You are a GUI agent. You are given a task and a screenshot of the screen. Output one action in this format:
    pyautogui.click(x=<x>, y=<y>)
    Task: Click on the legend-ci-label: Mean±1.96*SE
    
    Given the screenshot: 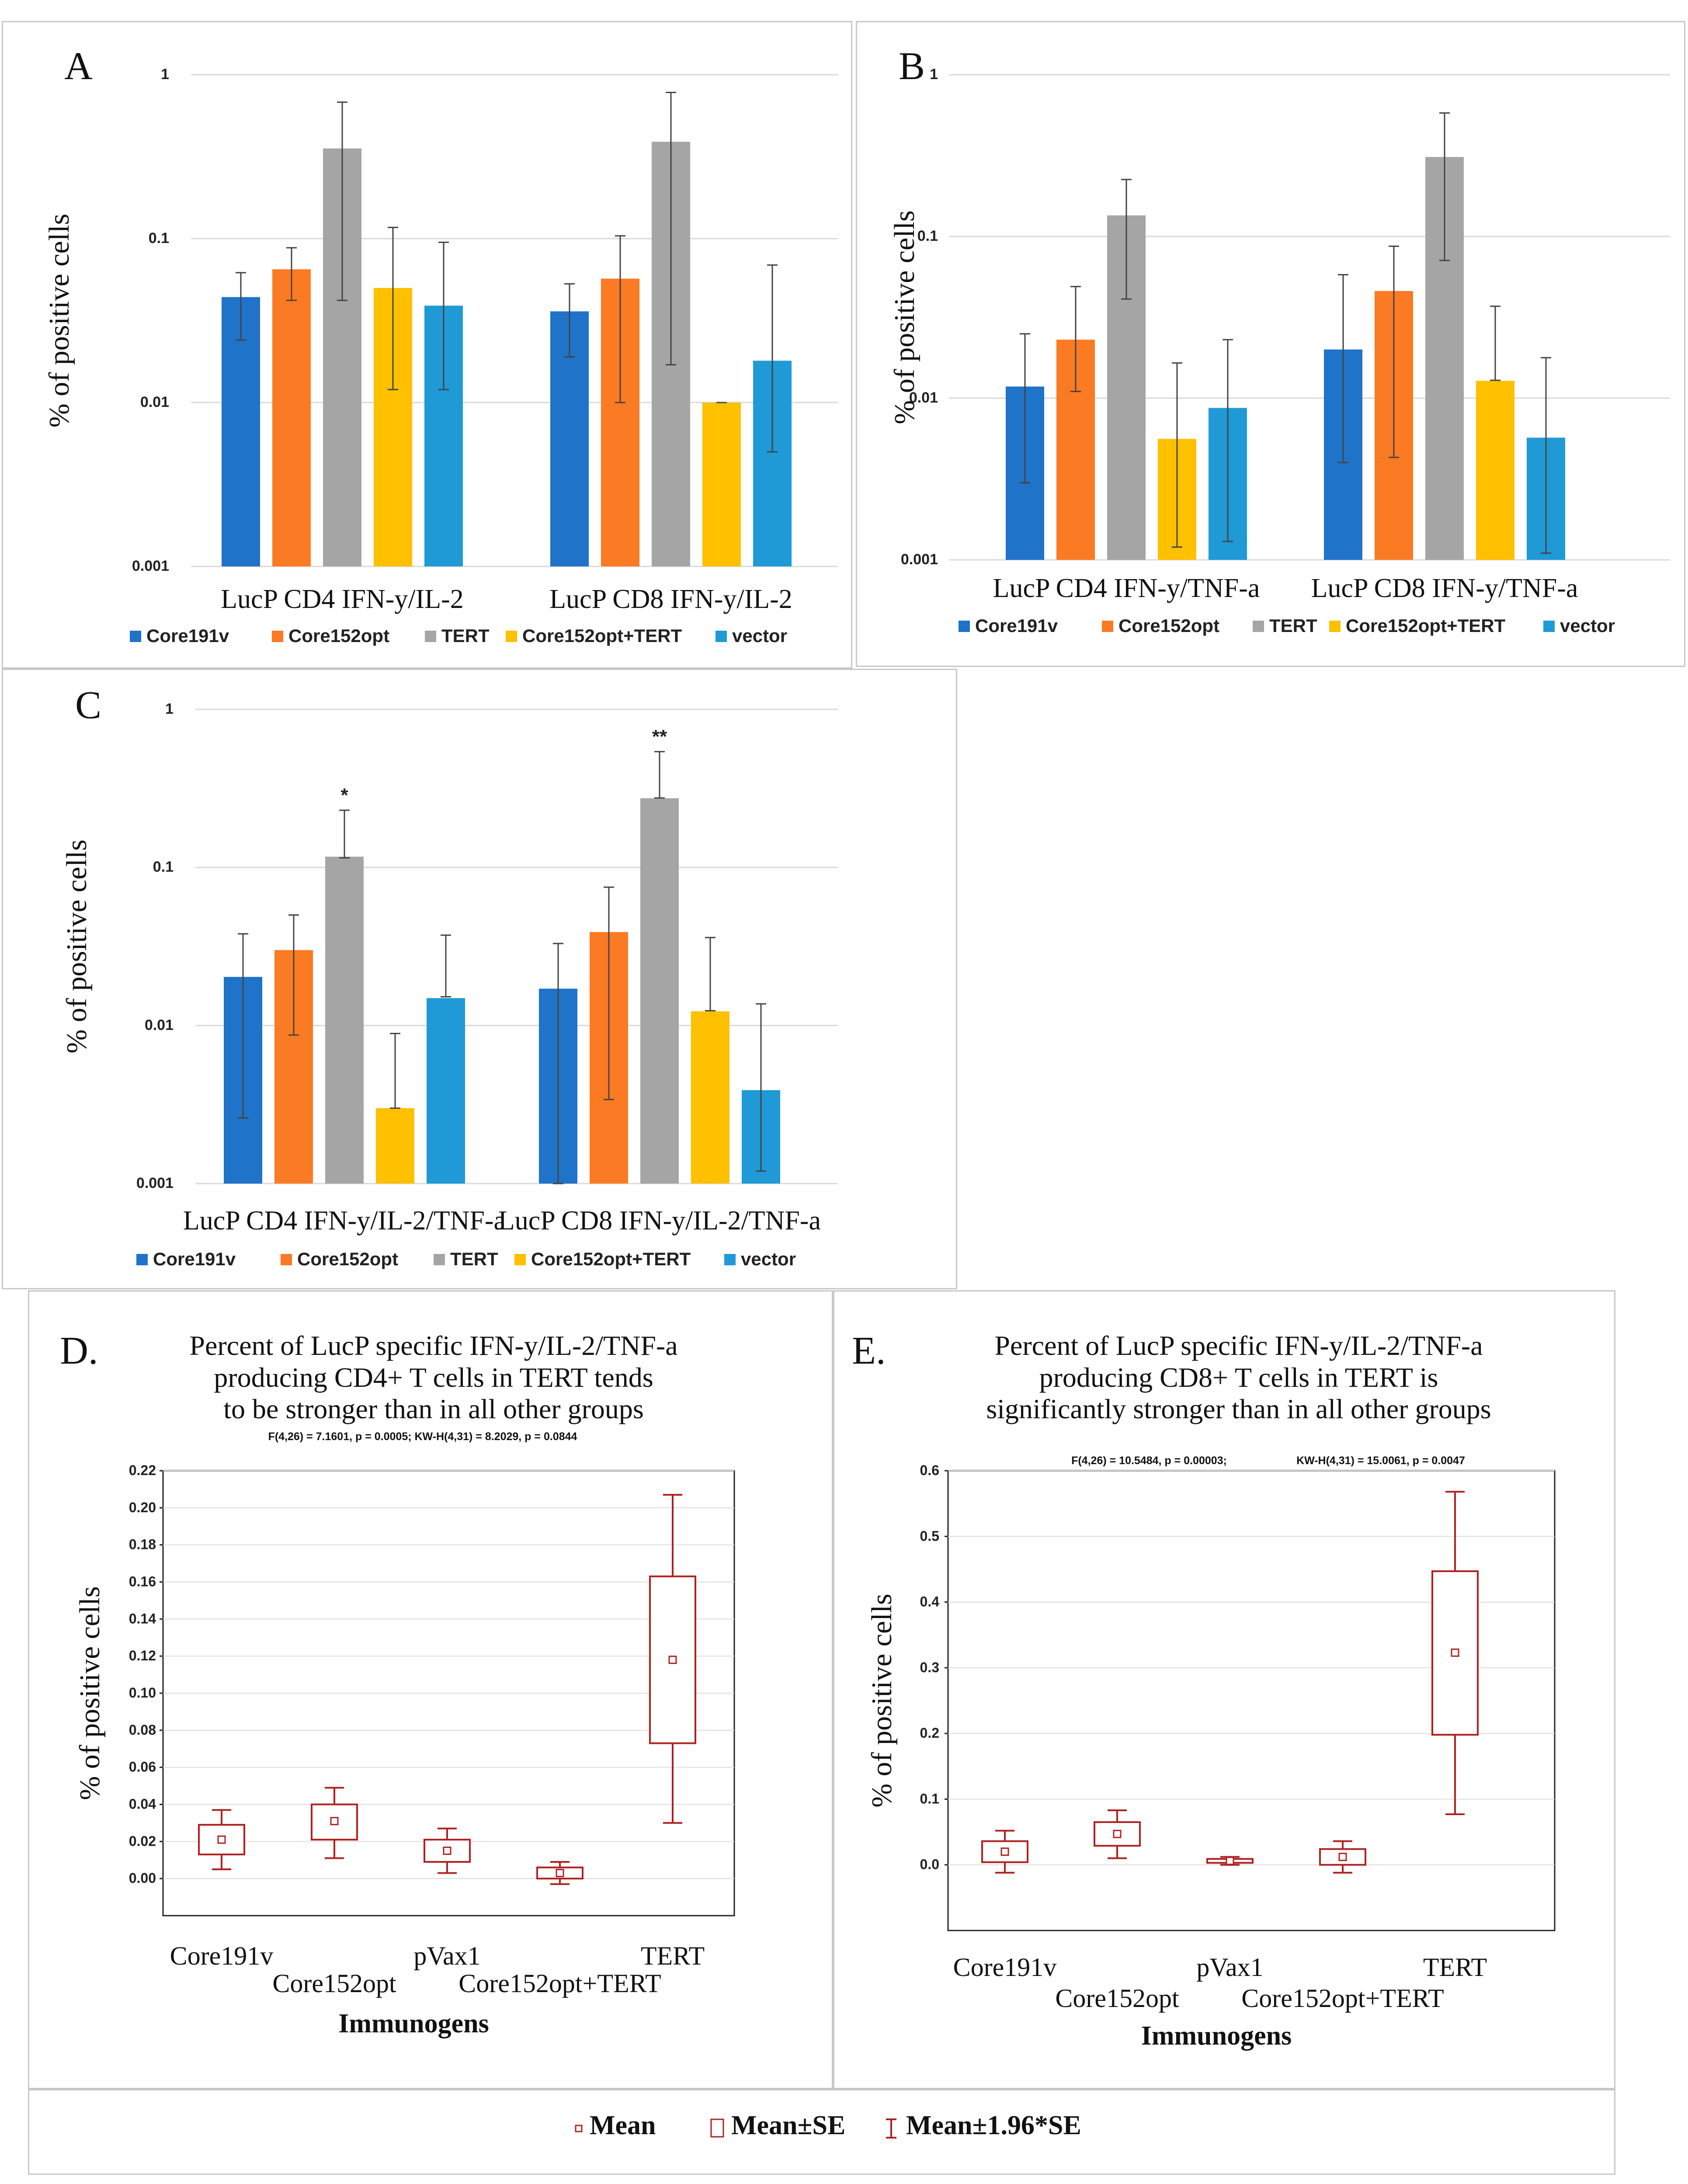 What is the action you would take?
    pyautogui.click(x=993, y=2125)
    